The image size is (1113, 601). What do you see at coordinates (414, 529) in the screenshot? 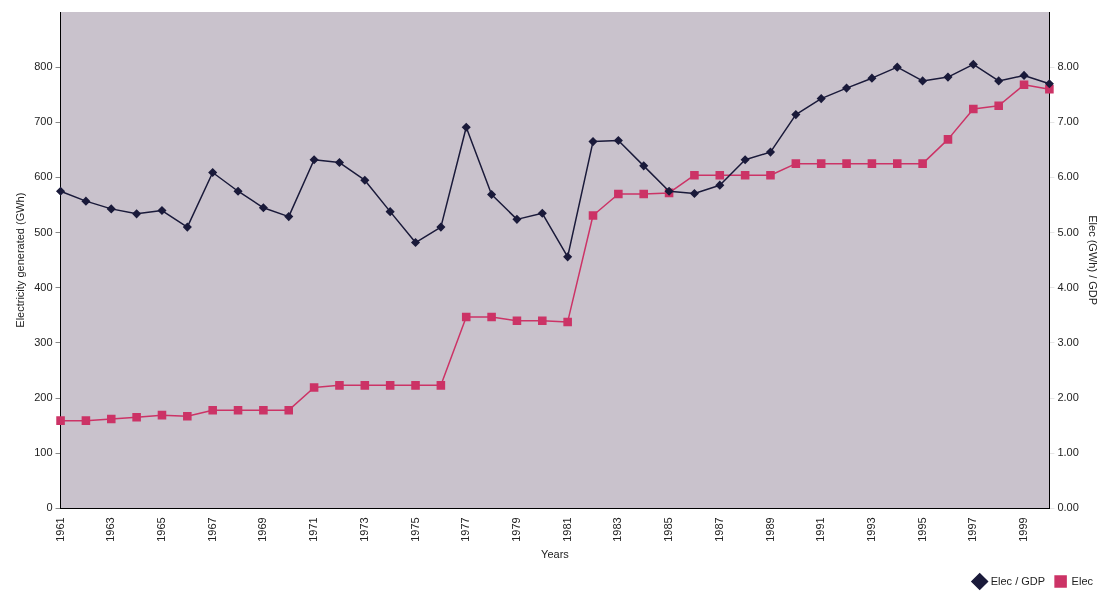
I see `x-tick-label: 1975` at bounding box center [414, 529].